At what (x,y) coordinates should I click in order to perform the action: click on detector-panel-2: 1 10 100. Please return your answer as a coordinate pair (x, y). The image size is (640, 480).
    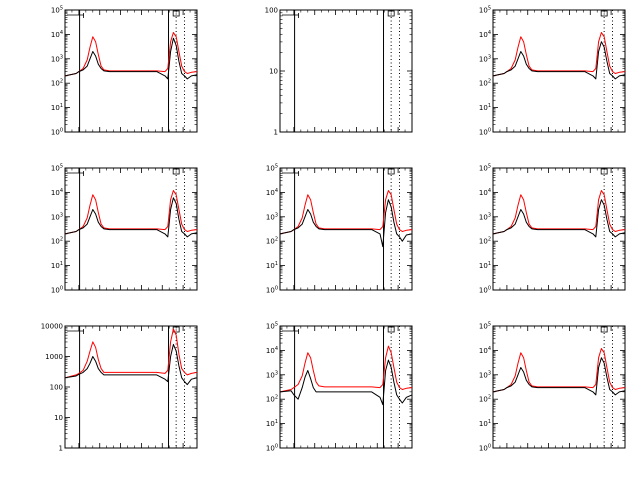
    Looking at the image, I should click on (339, 72).